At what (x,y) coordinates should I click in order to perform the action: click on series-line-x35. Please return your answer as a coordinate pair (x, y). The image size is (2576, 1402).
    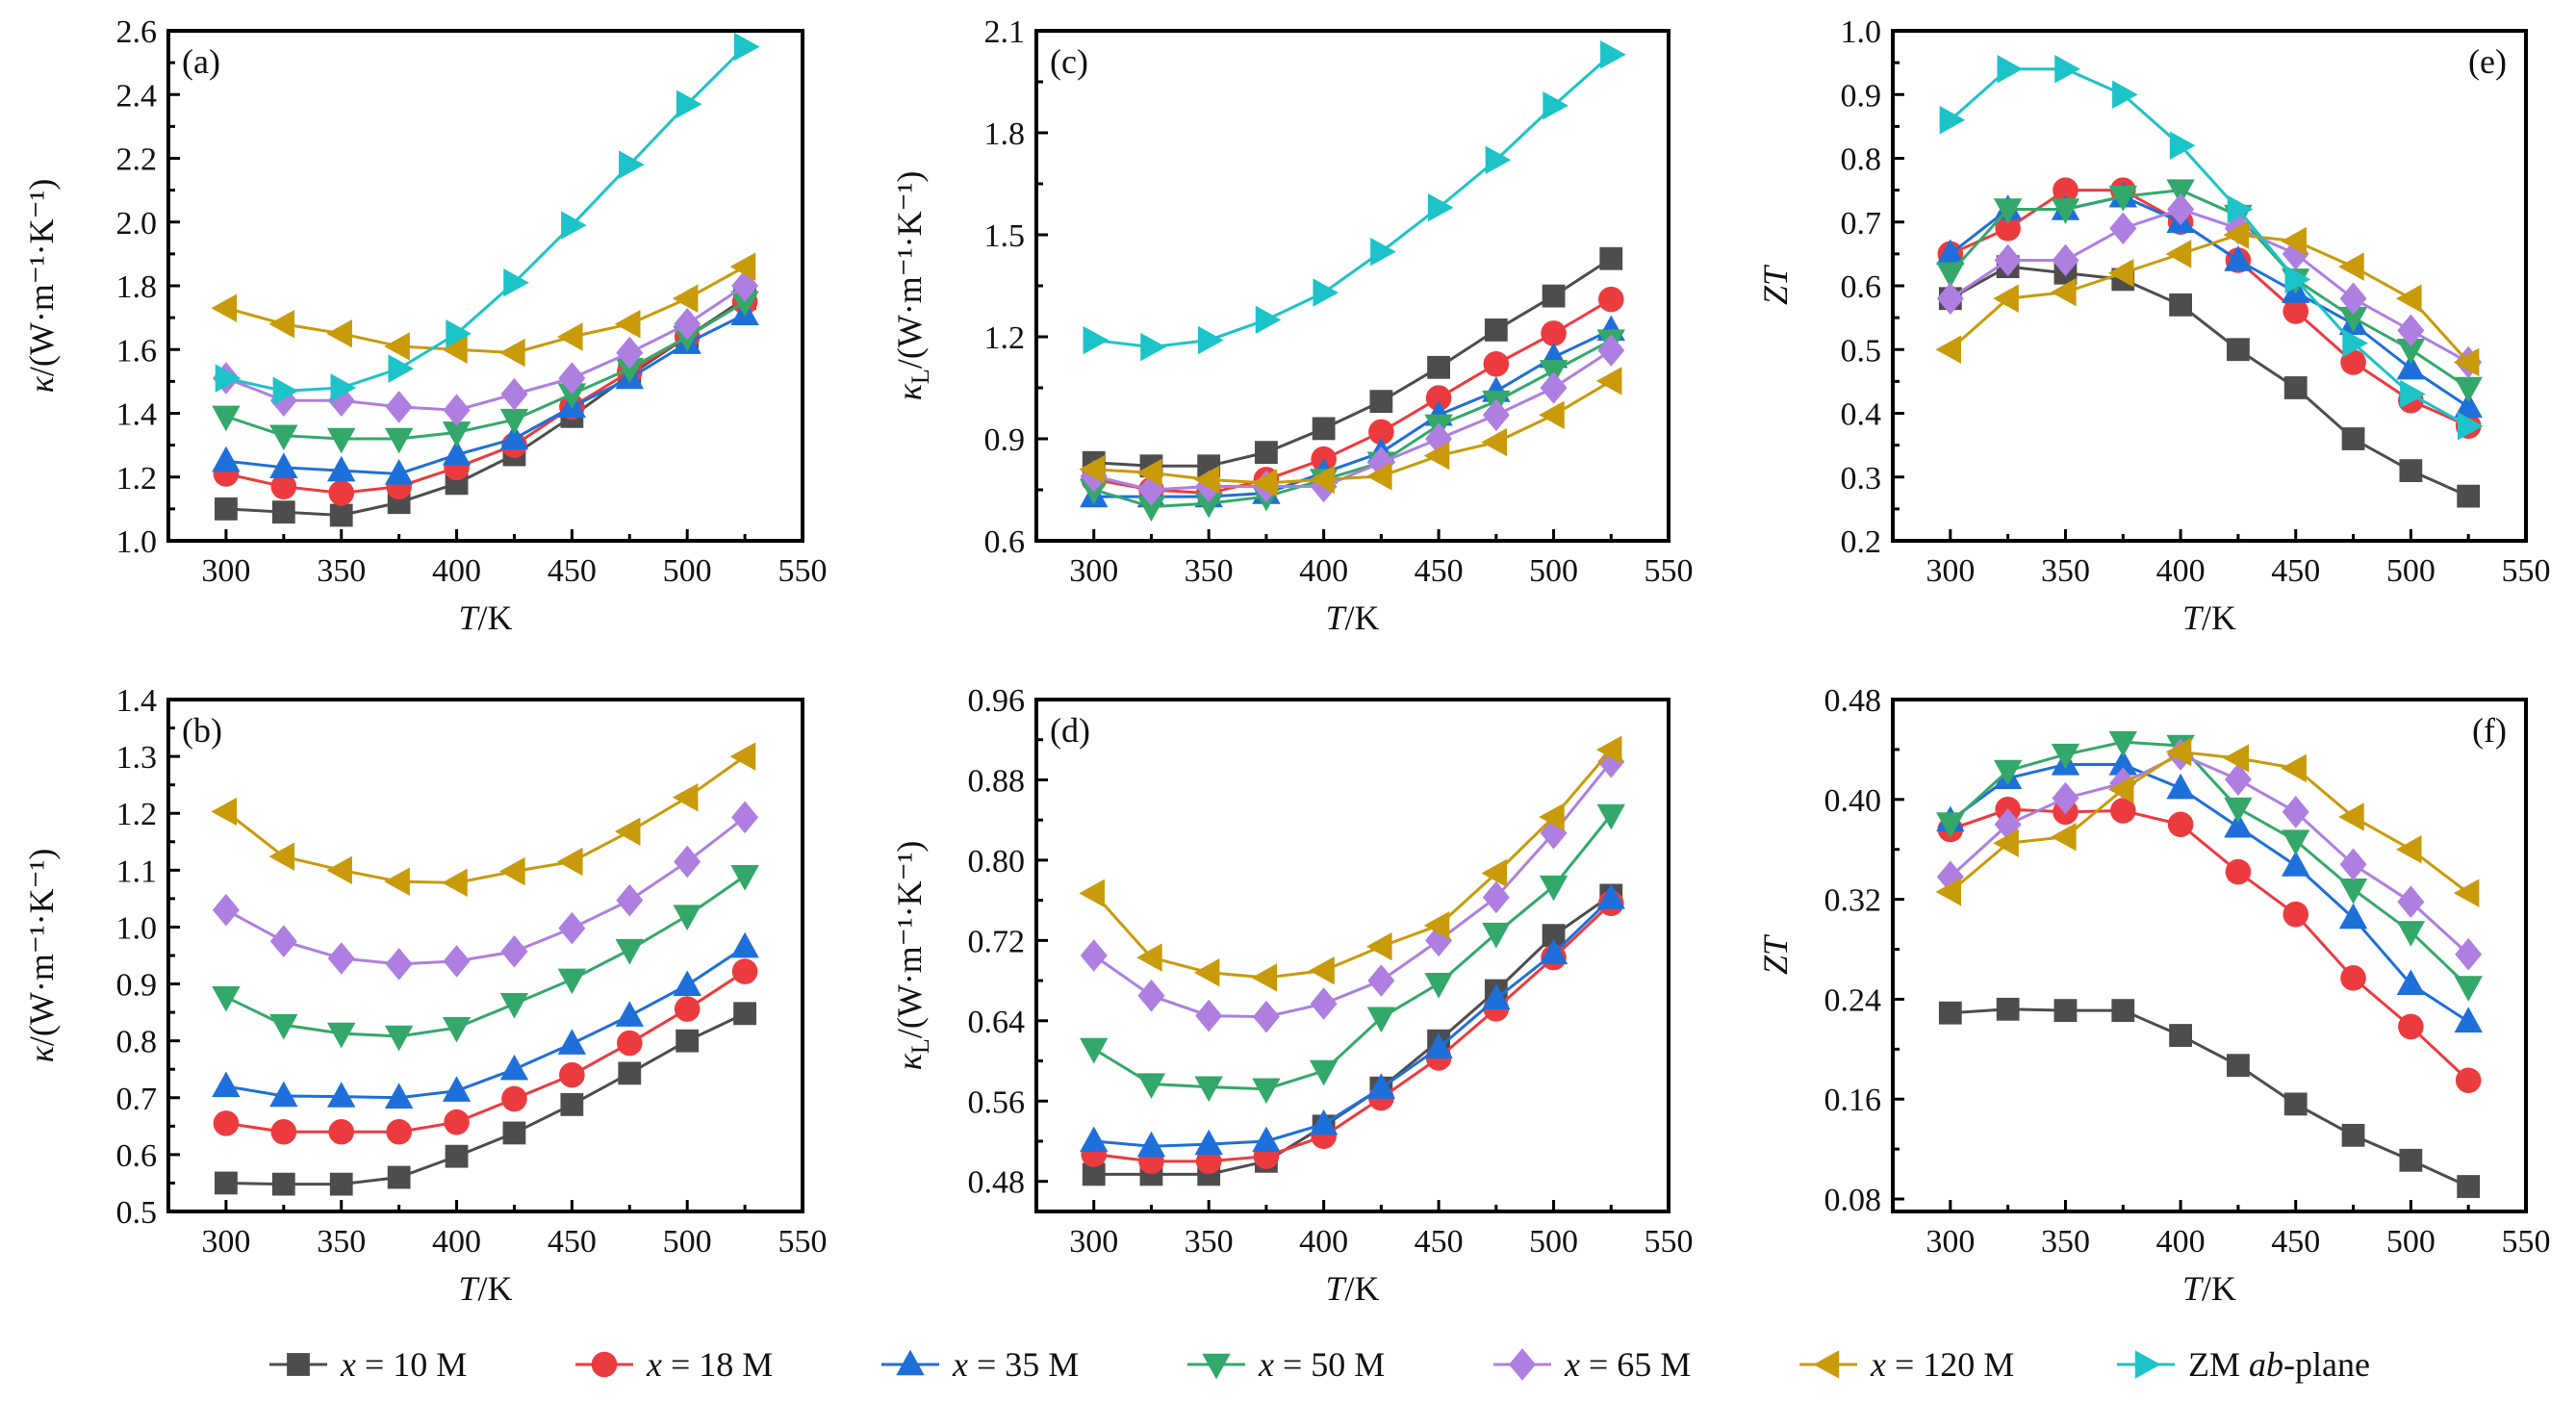
    Looking at the image, I should click on (485, 394).